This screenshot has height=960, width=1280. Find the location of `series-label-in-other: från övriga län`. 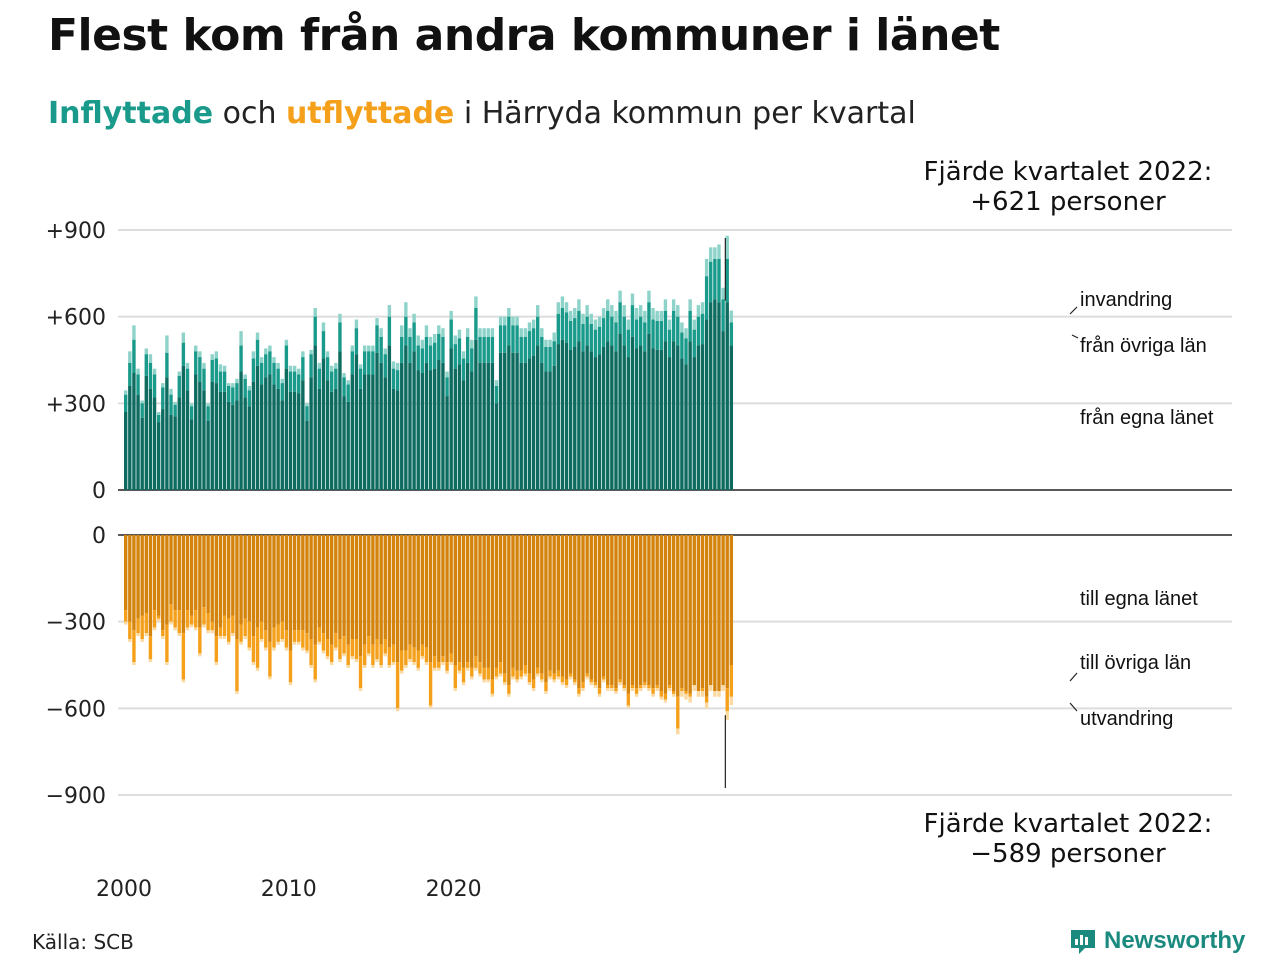

series-label-in-other: från övriga län is located at coordinates (1143, 346).